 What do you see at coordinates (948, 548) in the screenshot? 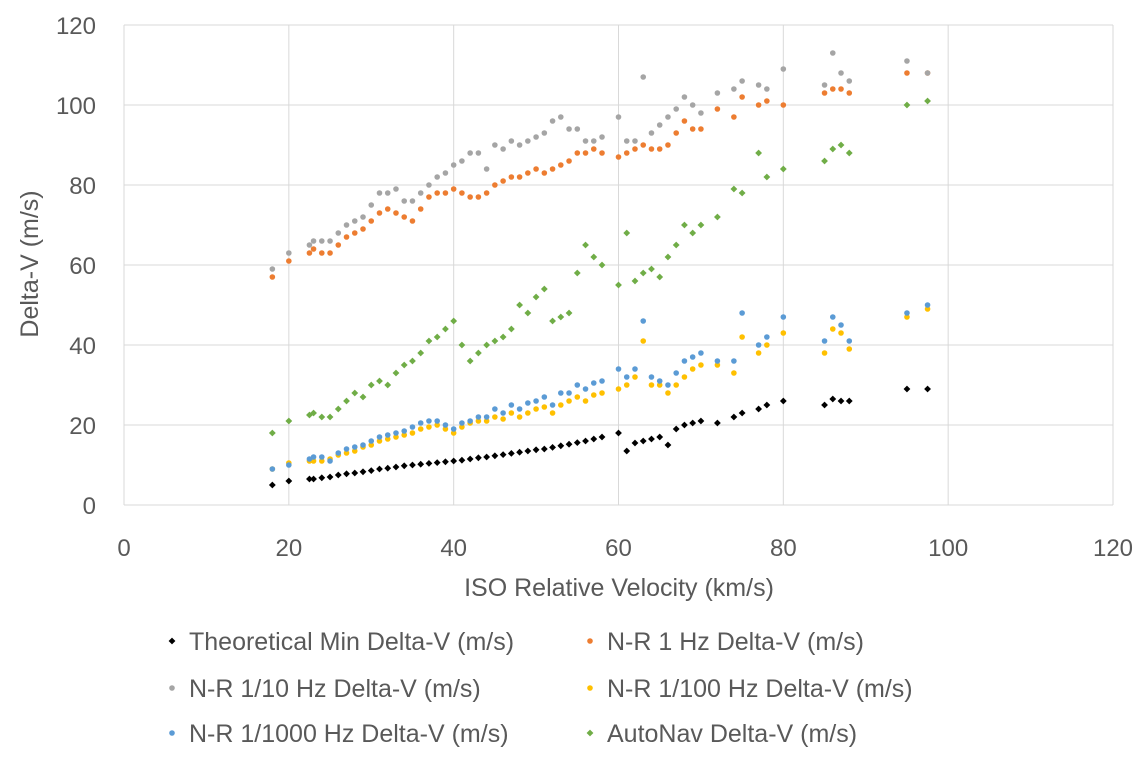
I see `x-tick-label: 100` at bounding box center [948, 548].